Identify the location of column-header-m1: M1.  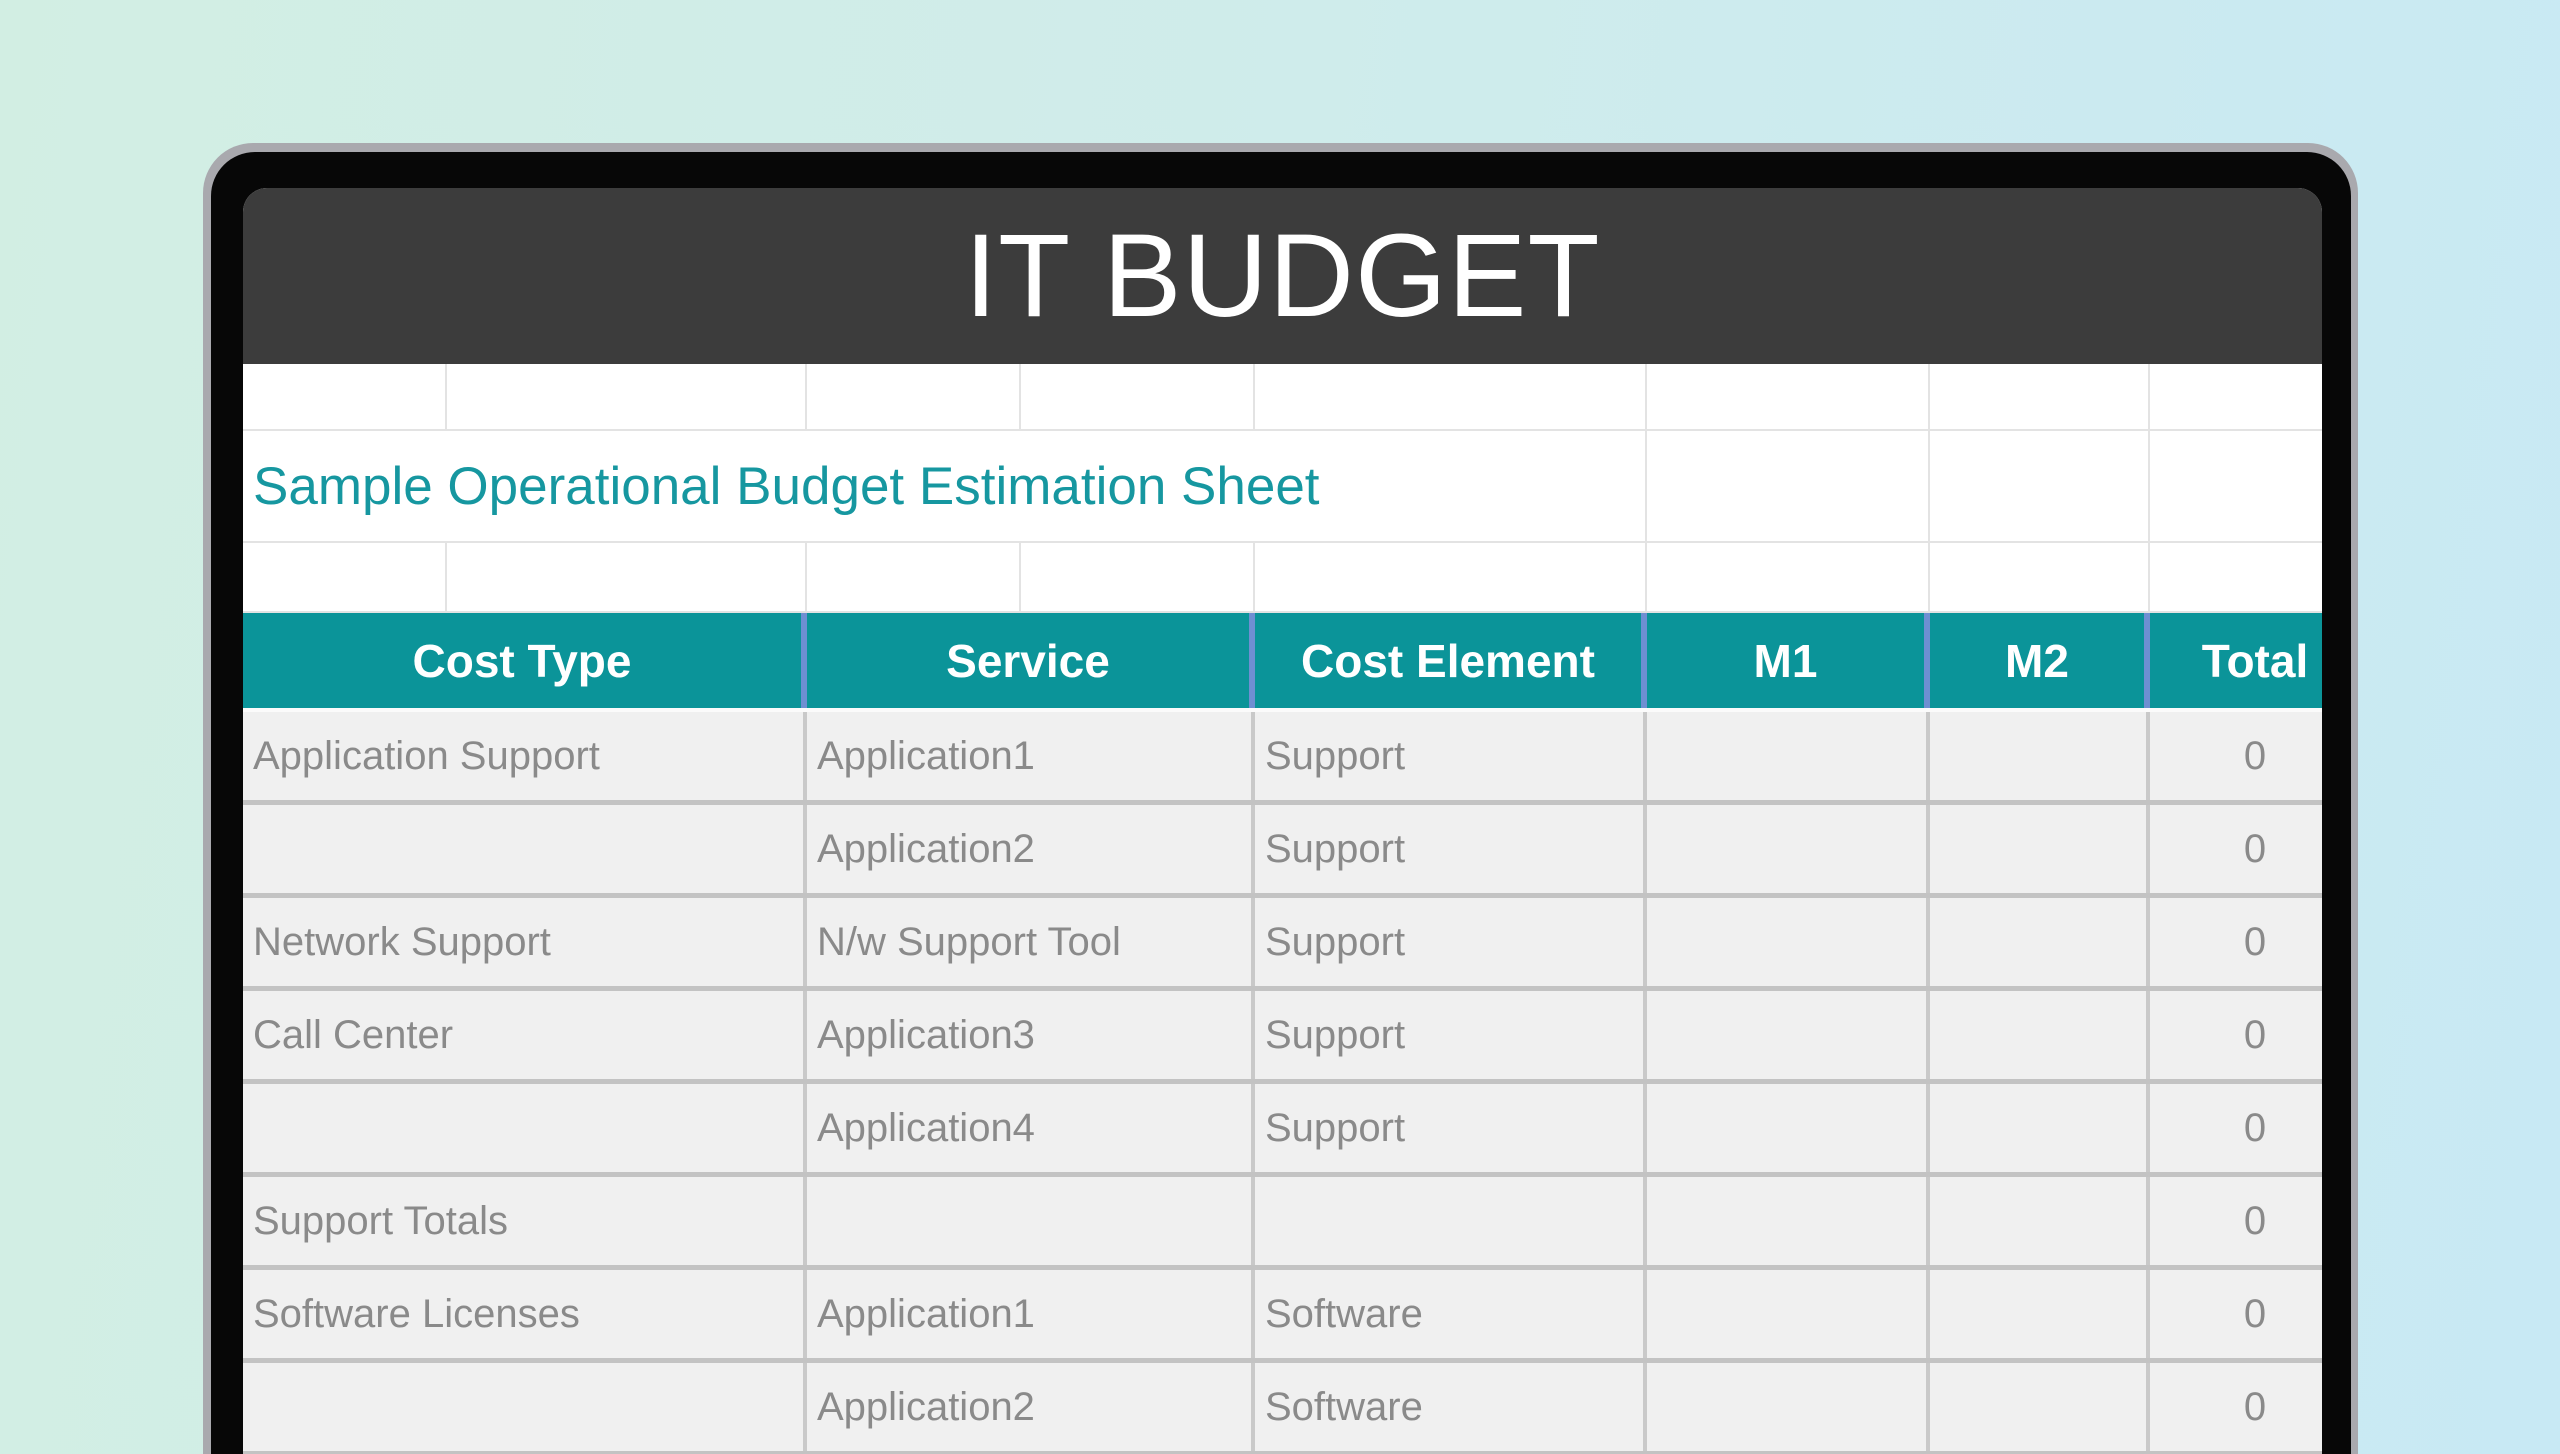
(1788, 660).